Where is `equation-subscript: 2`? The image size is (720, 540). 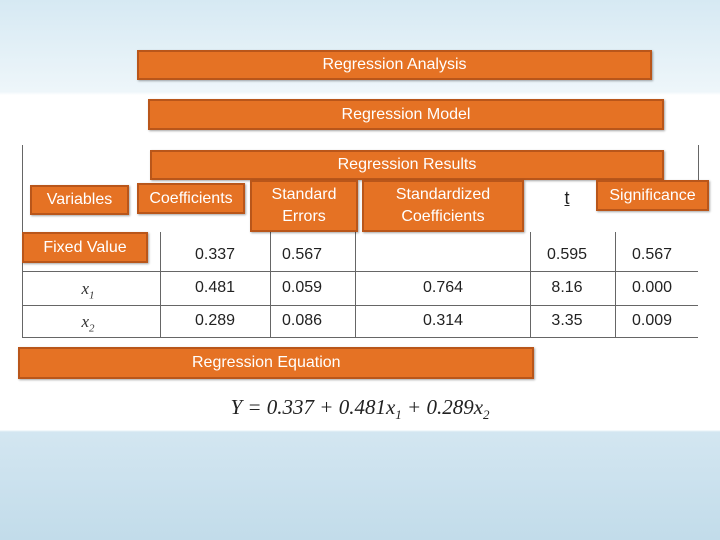
equation-subscript: 2 is located at coordinates (486, 415).